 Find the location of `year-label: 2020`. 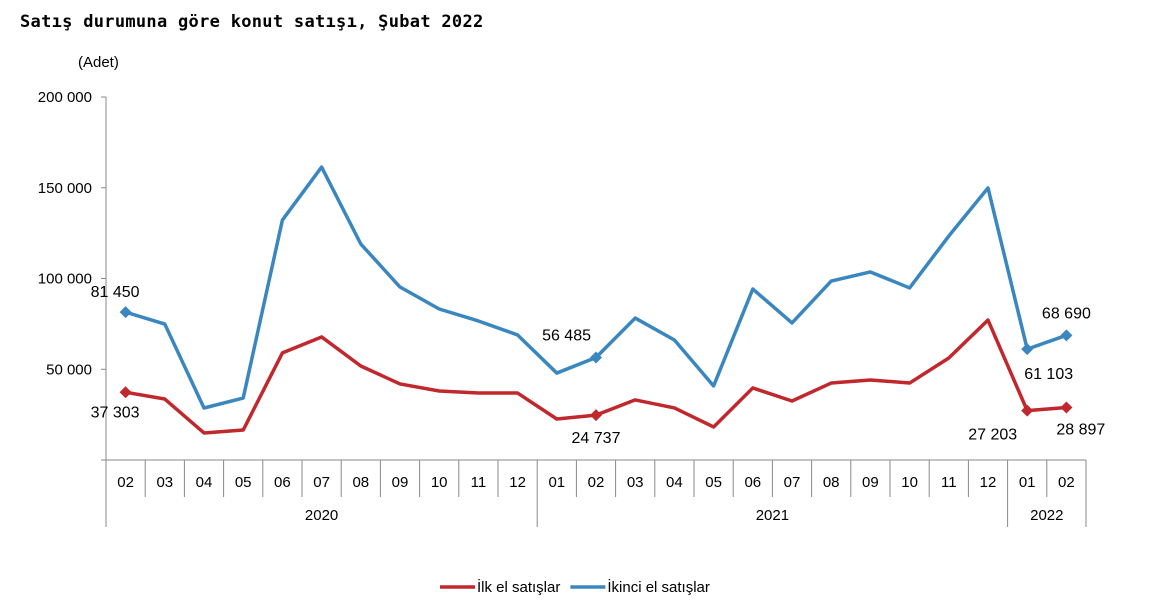

year-label: 2020 is located at coordinates (321, 515).